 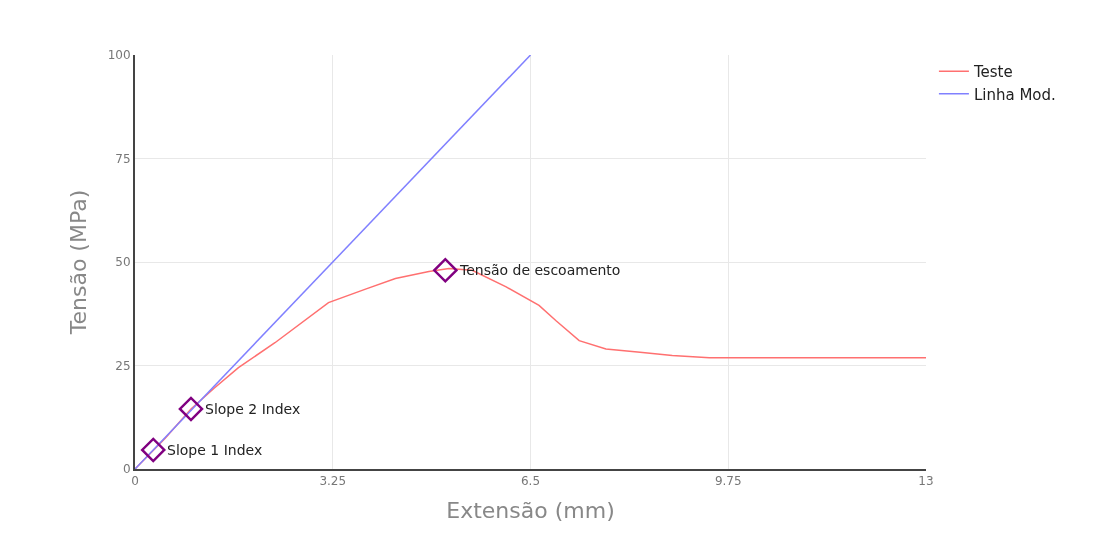 What do you see at coordinates (1014, 94) in the screenshot?
I see `legend-label: Linha Mod.` at bounding box center [1014, 94].